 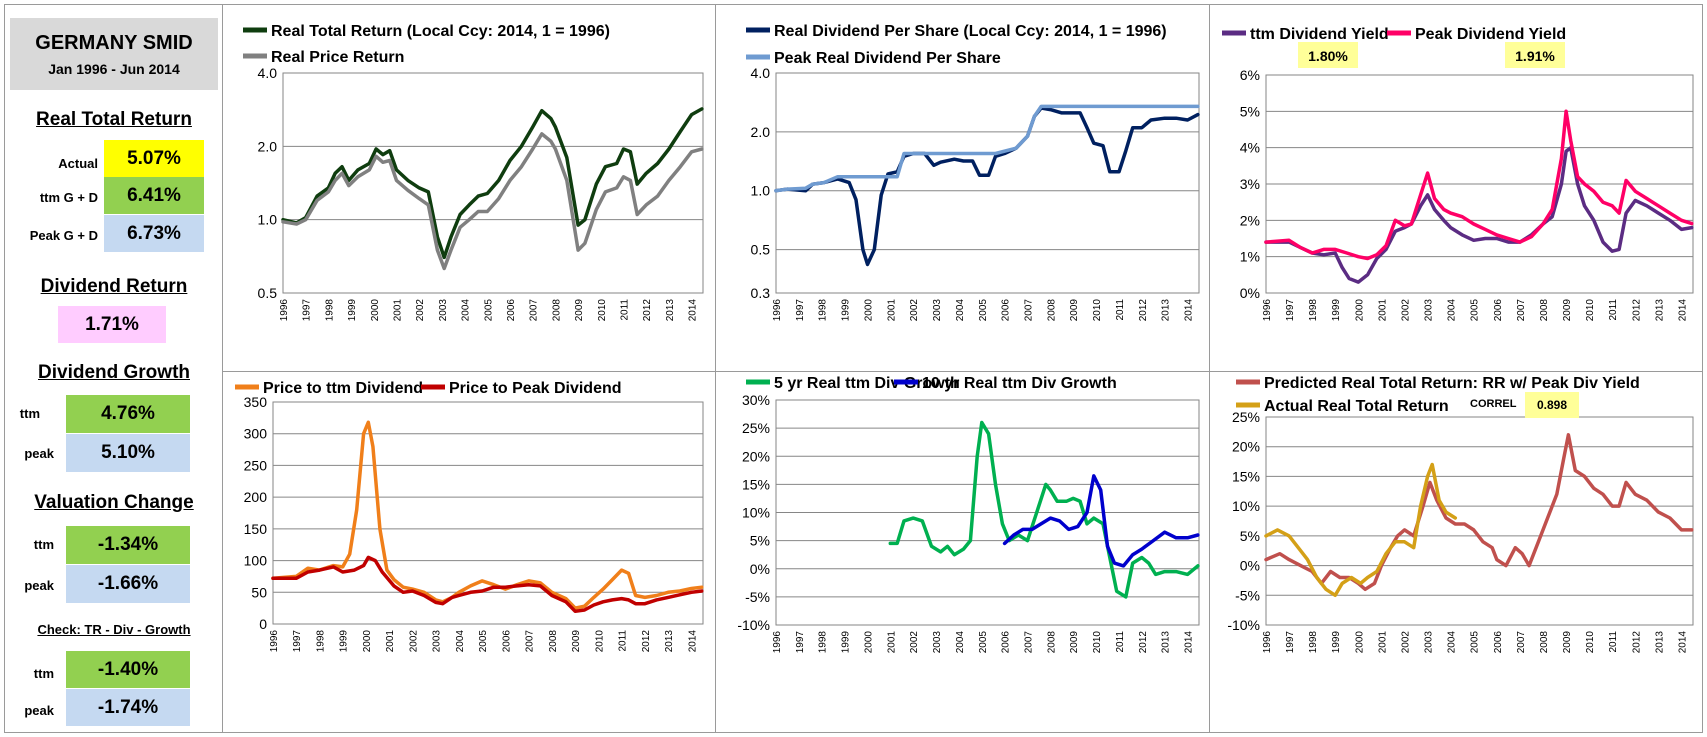 What do you see at coordinates (846, 310) in the screenshot?
I see `x-tick-label: 1999` at bounding box center [846, 310].